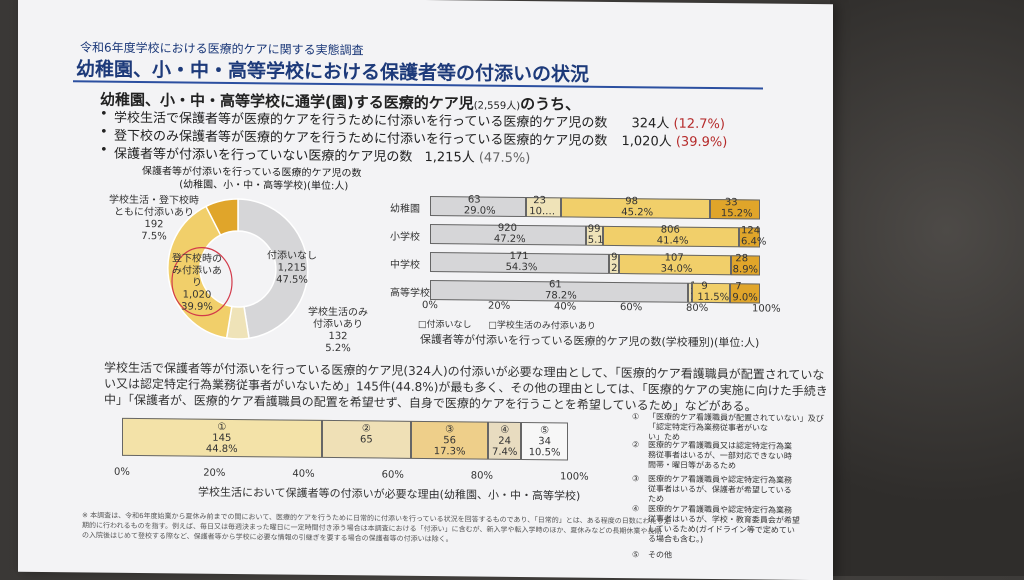  I want to click on donut-label-text: 学校生活のみ付添いあり, so click(338, 318).